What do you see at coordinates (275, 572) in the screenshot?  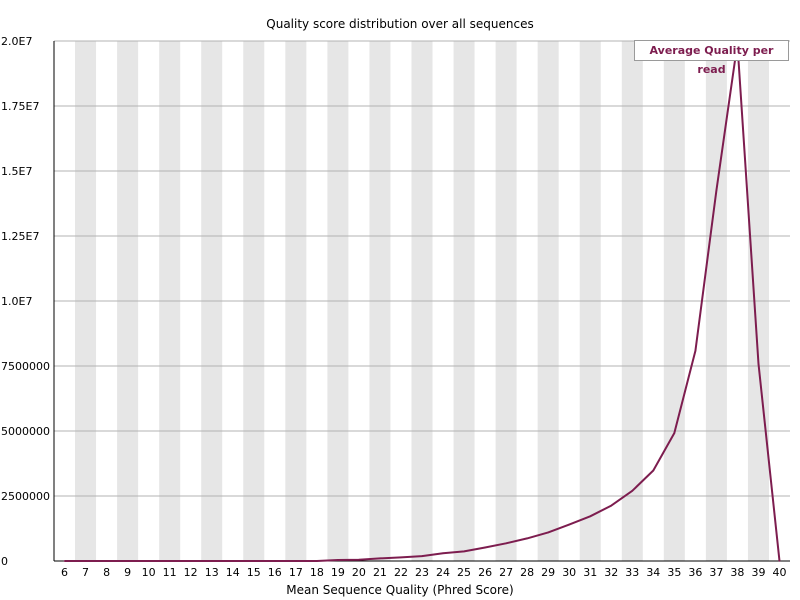 I see `x-tick-label: 16` at bounding box center [275, 572].